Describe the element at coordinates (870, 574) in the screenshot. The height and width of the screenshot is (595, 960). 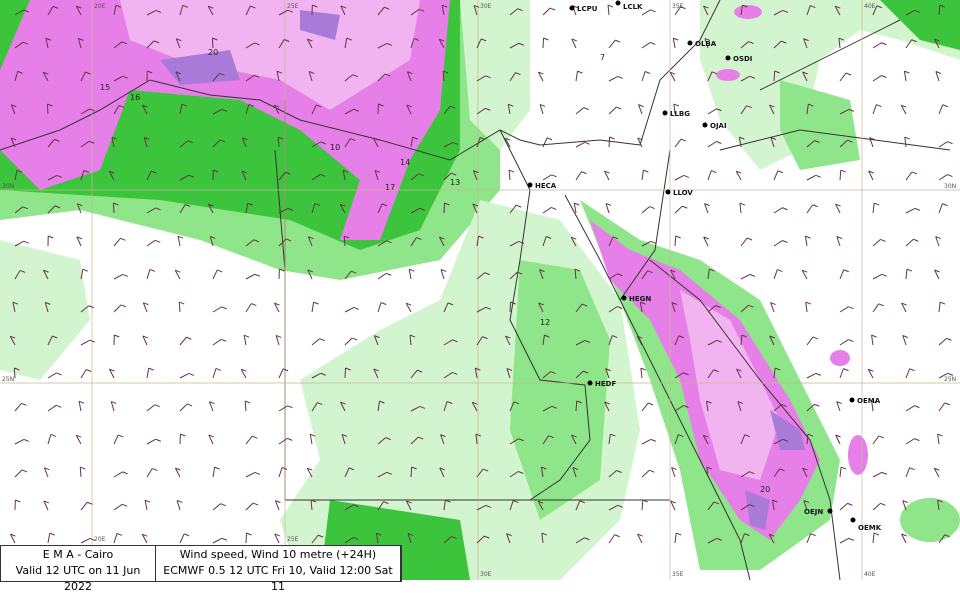
I see `lon-label: 40E` at that location.